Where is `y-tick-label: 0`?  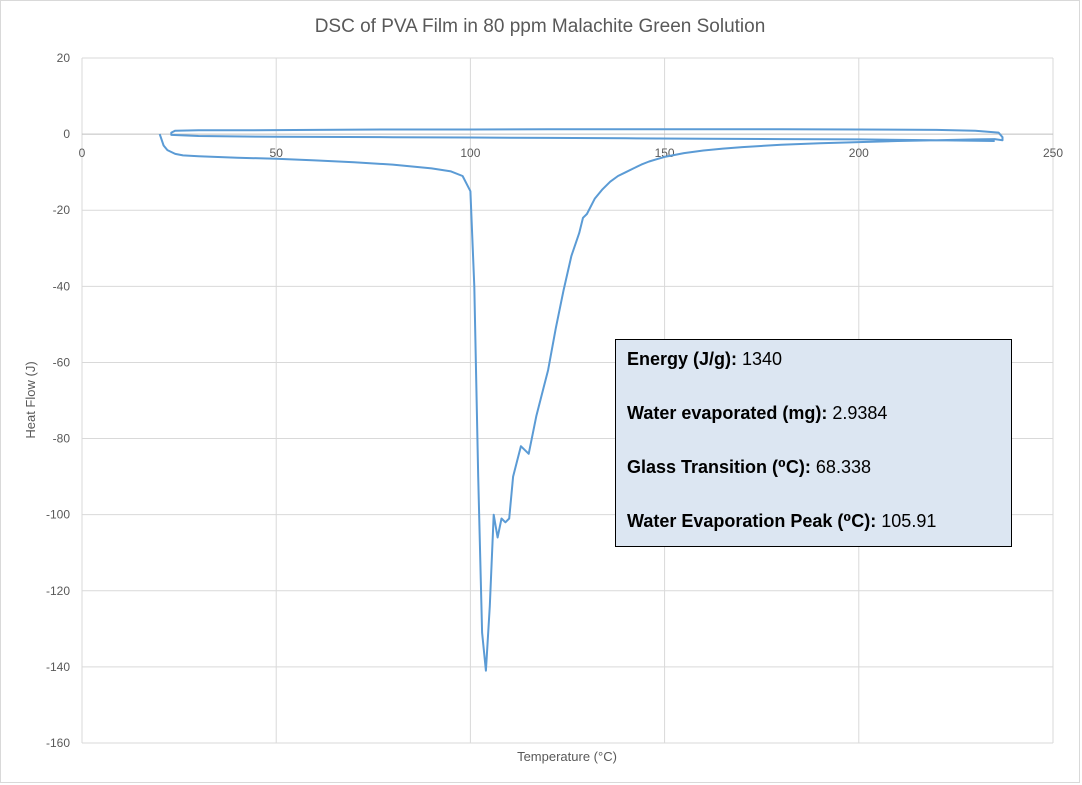 y-tick-label: 0 is located at coordinates (66, 134).